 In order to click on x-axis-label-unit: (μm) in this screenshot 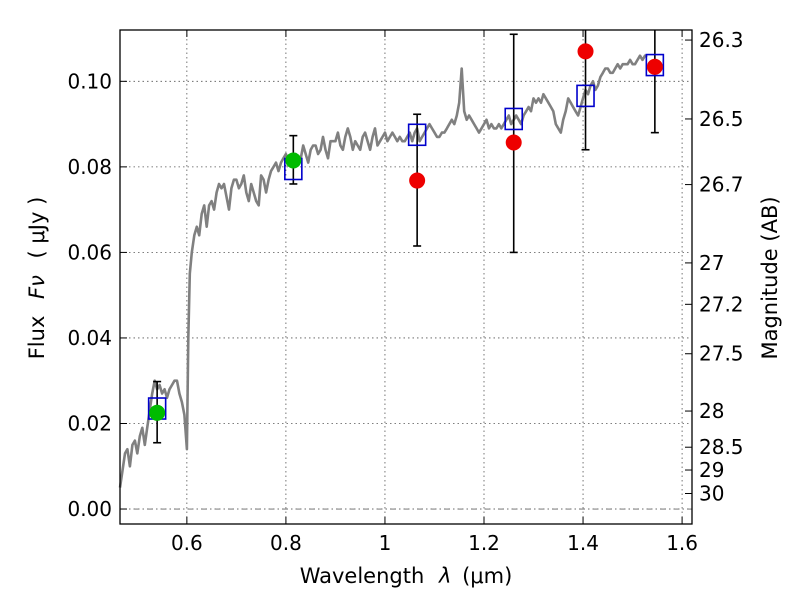, I will do `click(487, 576)`.